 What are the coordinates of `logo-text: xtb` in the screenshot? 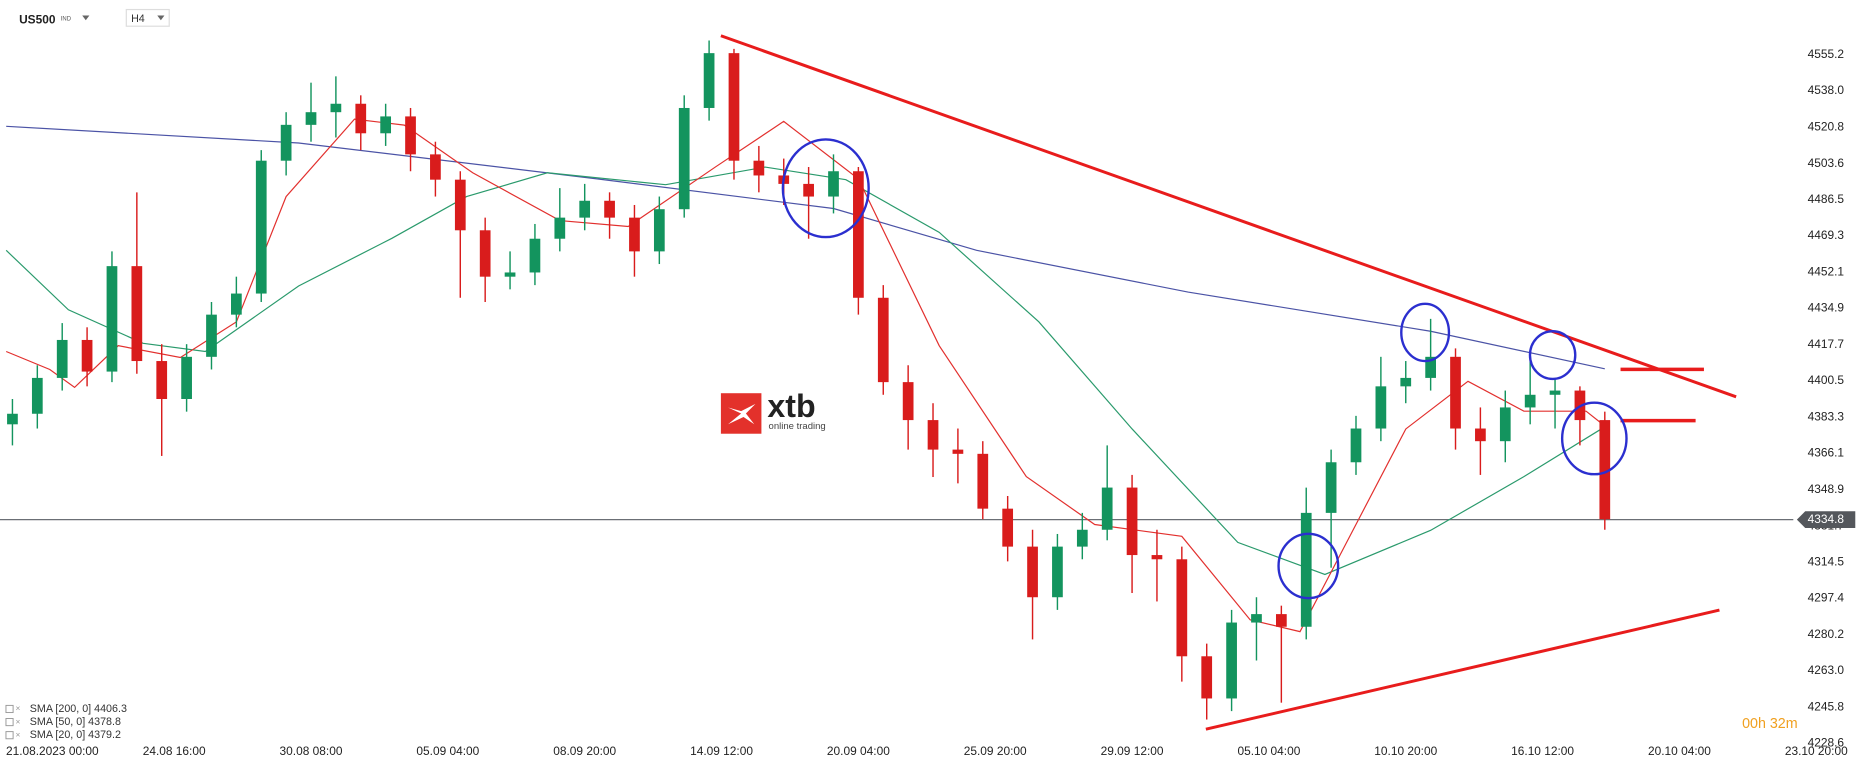 It's located at (791, 406).